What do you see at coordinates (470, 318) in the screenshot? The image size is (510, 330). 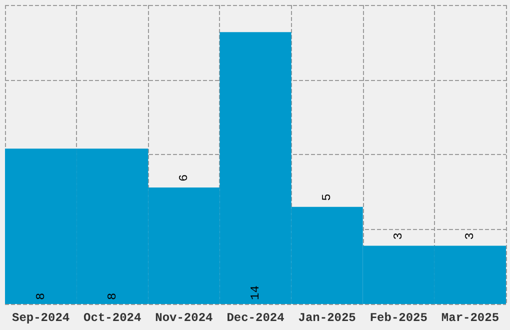 I see `x-tick-label: Mar-2025` at bounding box center [470, 318].